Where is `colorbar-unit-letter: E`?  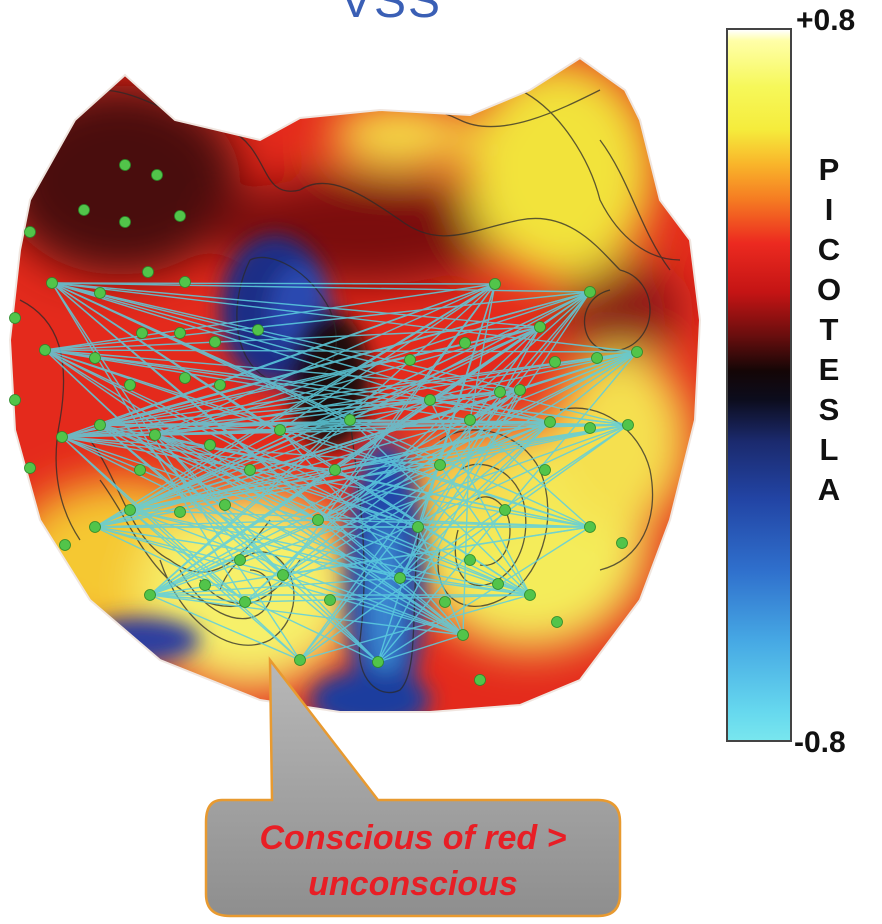 colorbar-unit-letter: E is located at coordinates (829, 369).